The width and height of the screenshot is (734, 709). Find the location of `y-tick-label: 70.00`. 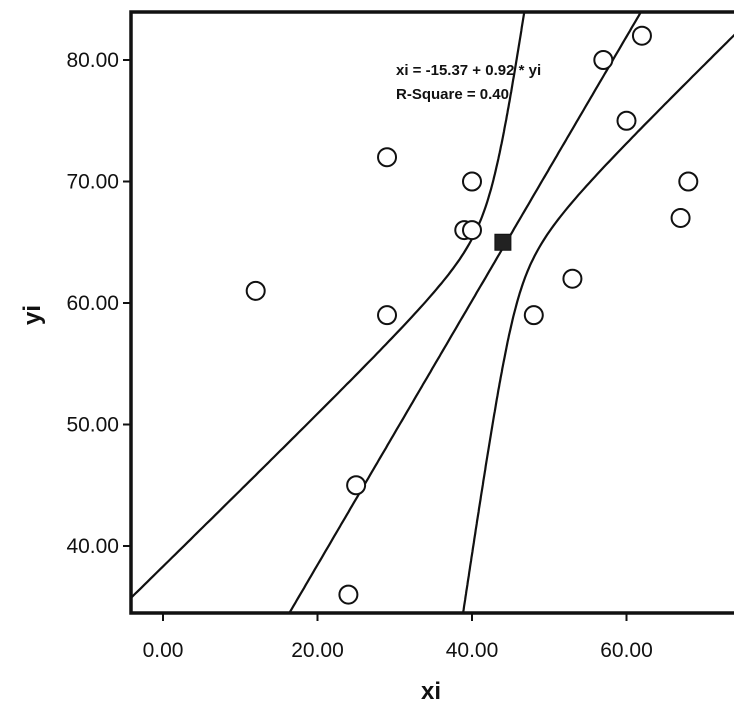

y-tick-label: 70.00 is located at coordinates (92, 182).